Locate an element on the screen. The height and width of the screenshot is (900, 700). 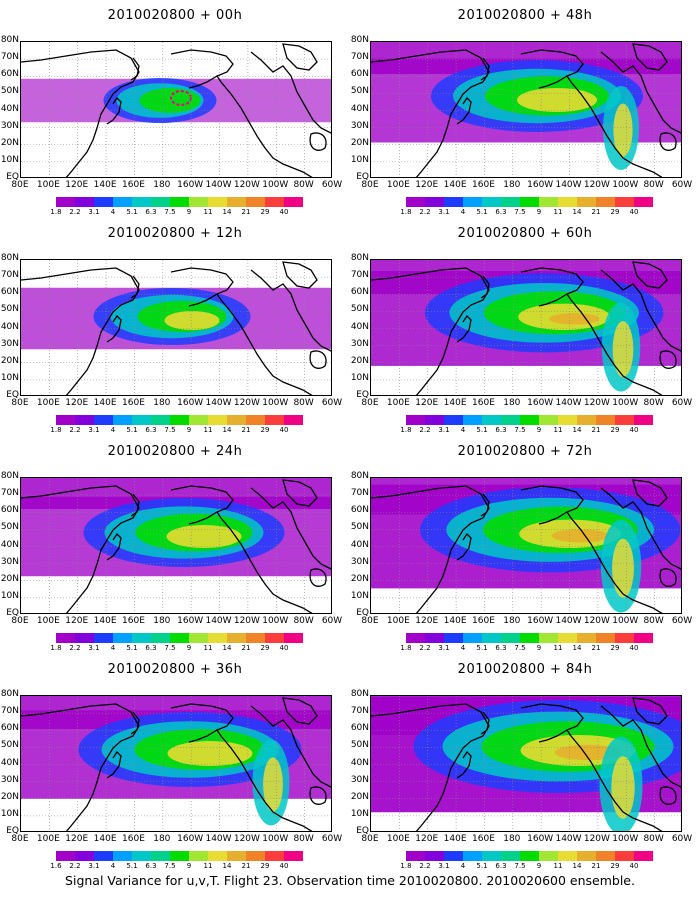
lat-label: 30N is located at coordinates (359, 779).